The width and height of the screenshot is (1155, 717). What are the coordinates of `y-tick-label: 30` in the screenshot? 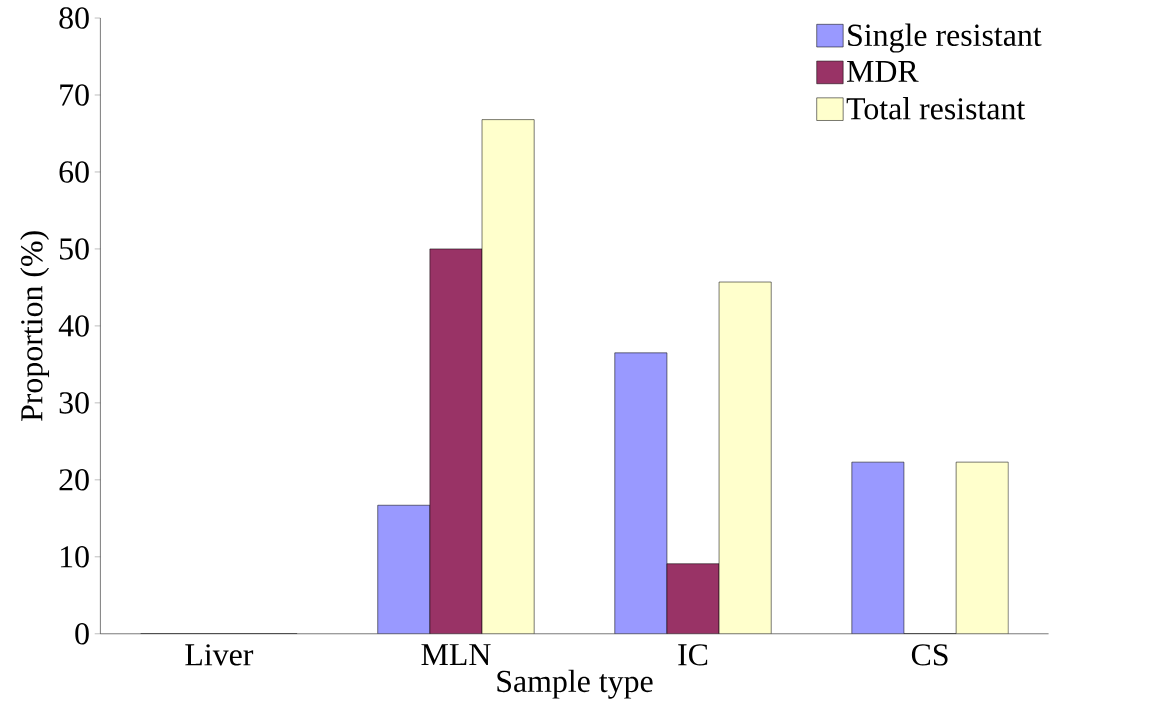 It's located at (74, 403).